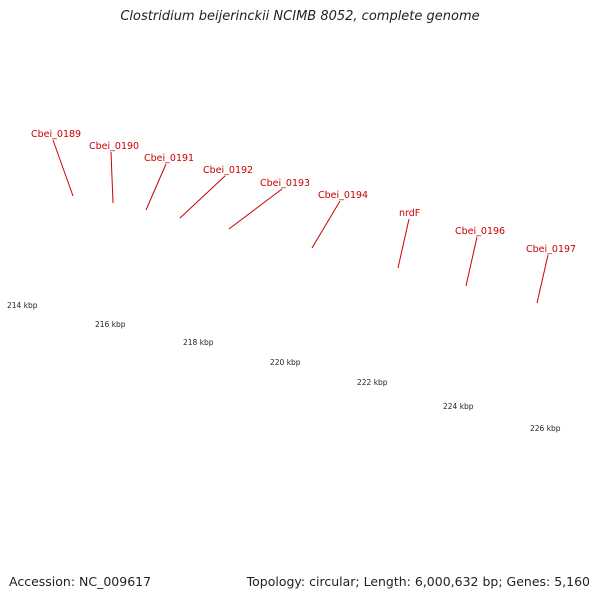 This screenshot has height=600, width=600. I want to click on gene-label: Cbei_0189, so click(56, 134).